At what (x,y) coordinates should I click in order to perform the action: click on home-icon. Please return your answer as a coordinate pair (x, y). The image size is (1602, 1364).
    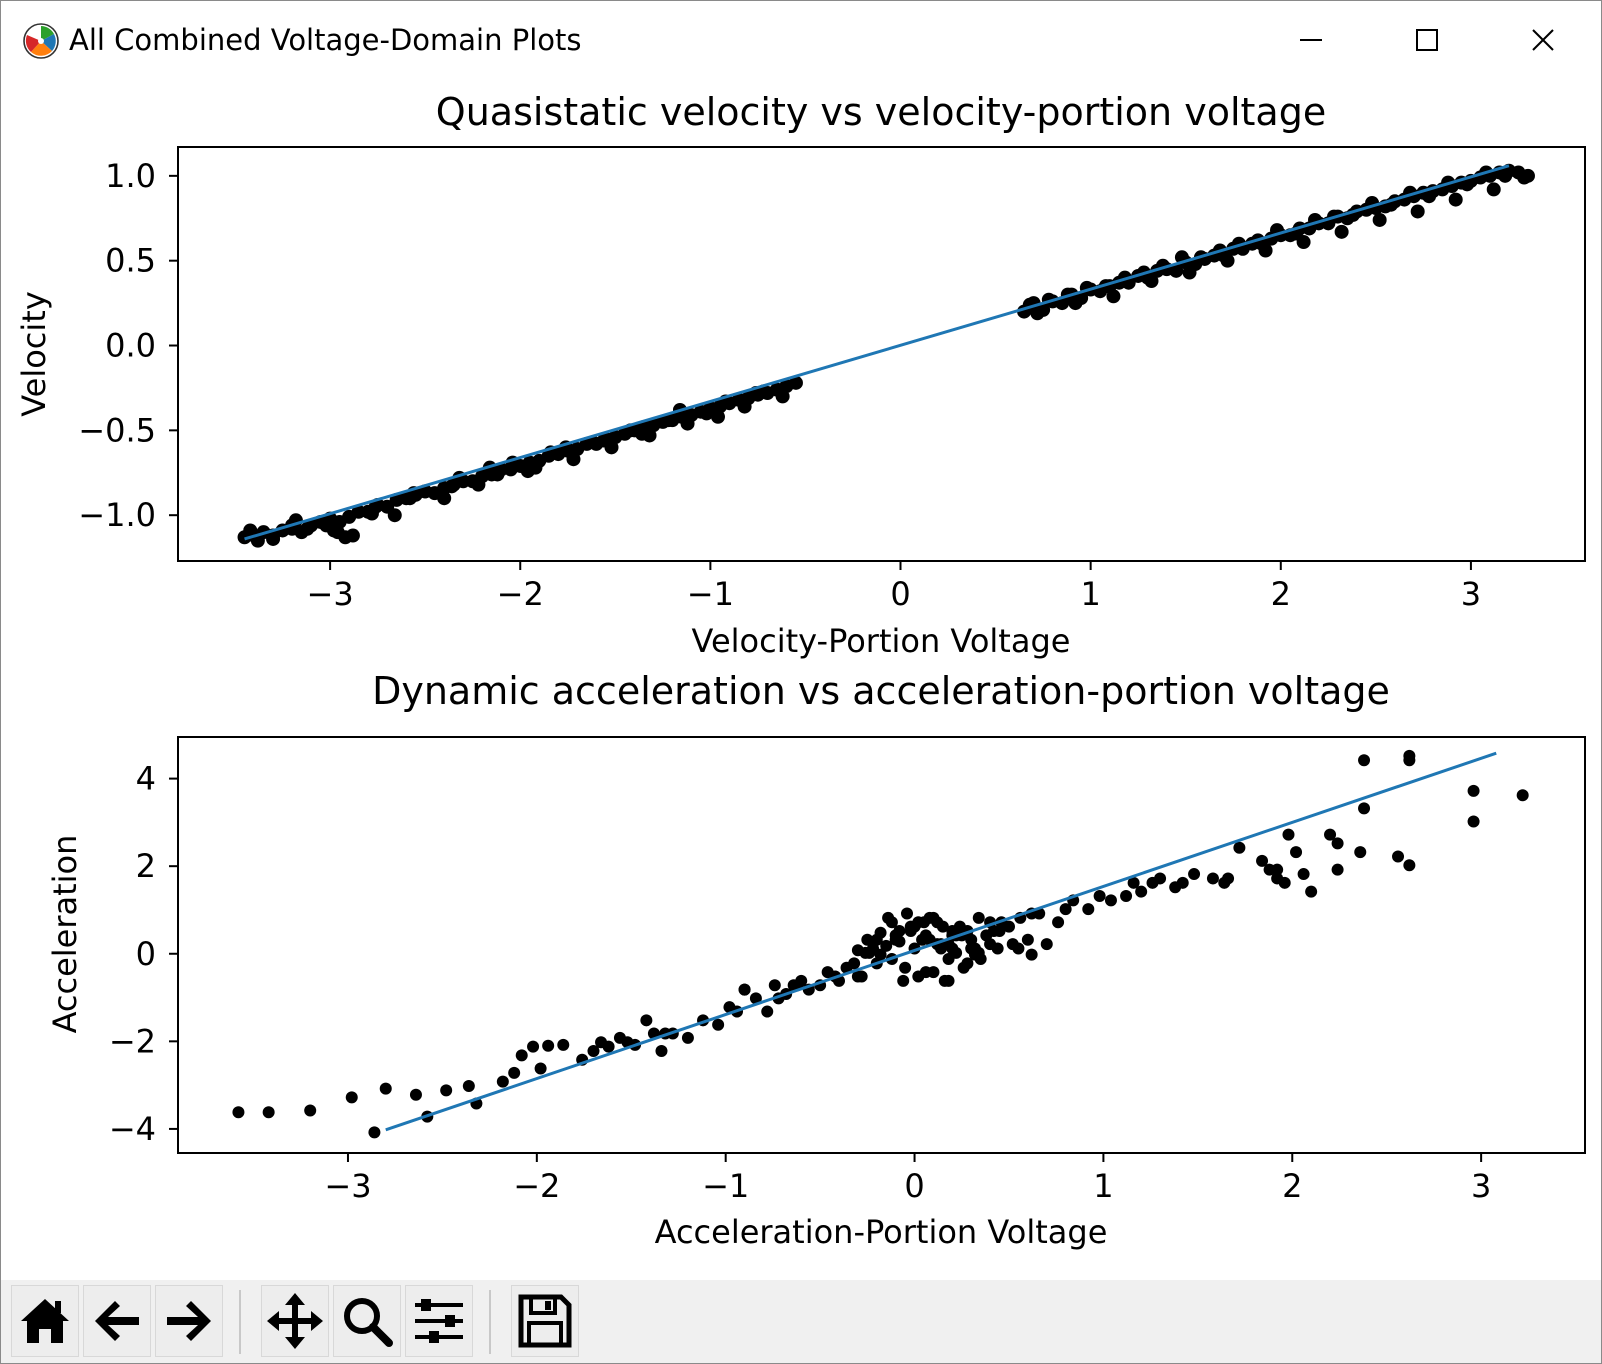
    Looking at the image, I should click on (45, 1321).